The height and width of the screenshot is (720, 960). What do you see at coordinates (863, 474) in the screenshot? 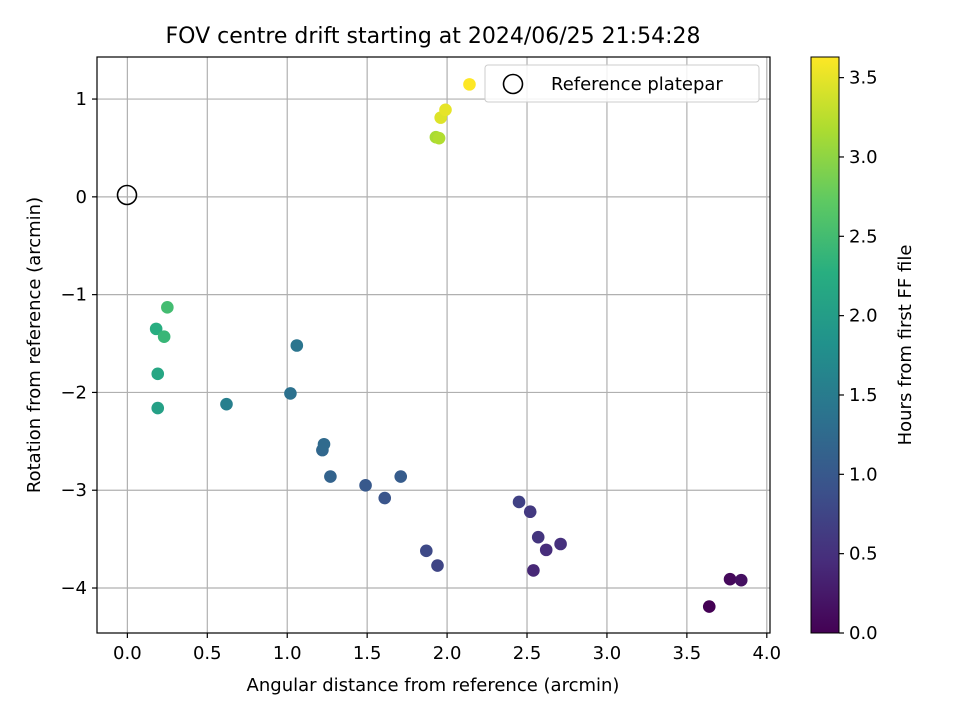
I see `colorbar-tick-label: 1.0` at bounding box center [863, 474].